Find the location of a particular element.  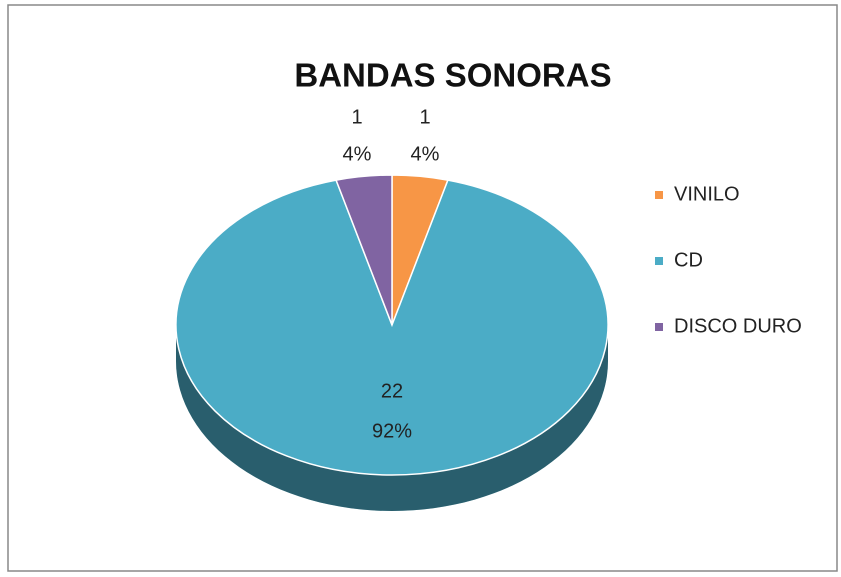

chart-title: BANDAS SONORAS is located at coordinates (452, 75).